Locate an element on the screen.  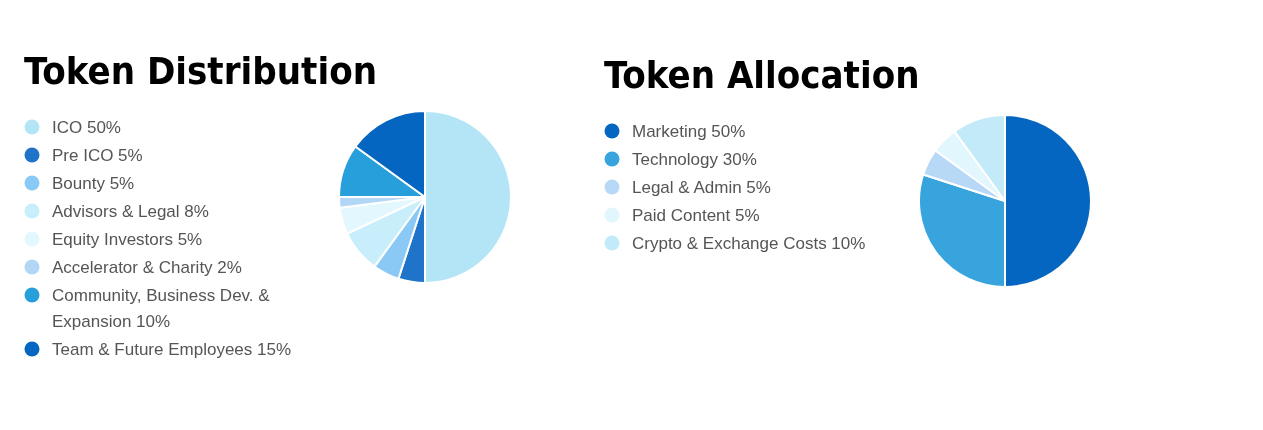
legend-label: Community, Business Dev. & Expansion 10% is located at coordinates (161, 308).